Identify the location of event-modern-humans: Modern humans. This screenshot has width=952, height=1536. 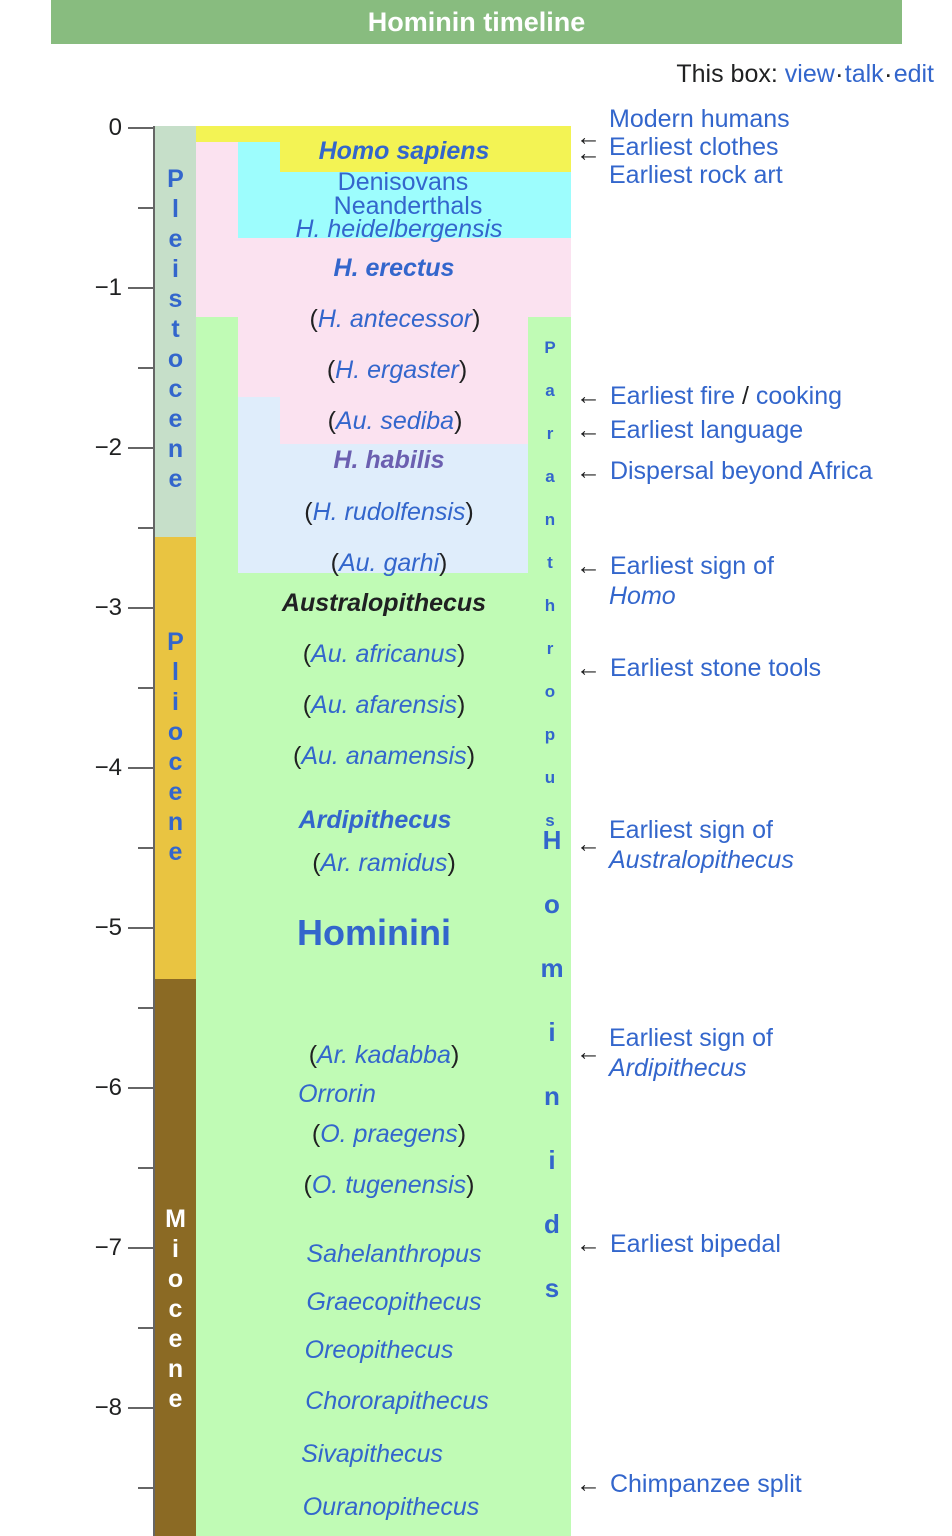
(699, 119).